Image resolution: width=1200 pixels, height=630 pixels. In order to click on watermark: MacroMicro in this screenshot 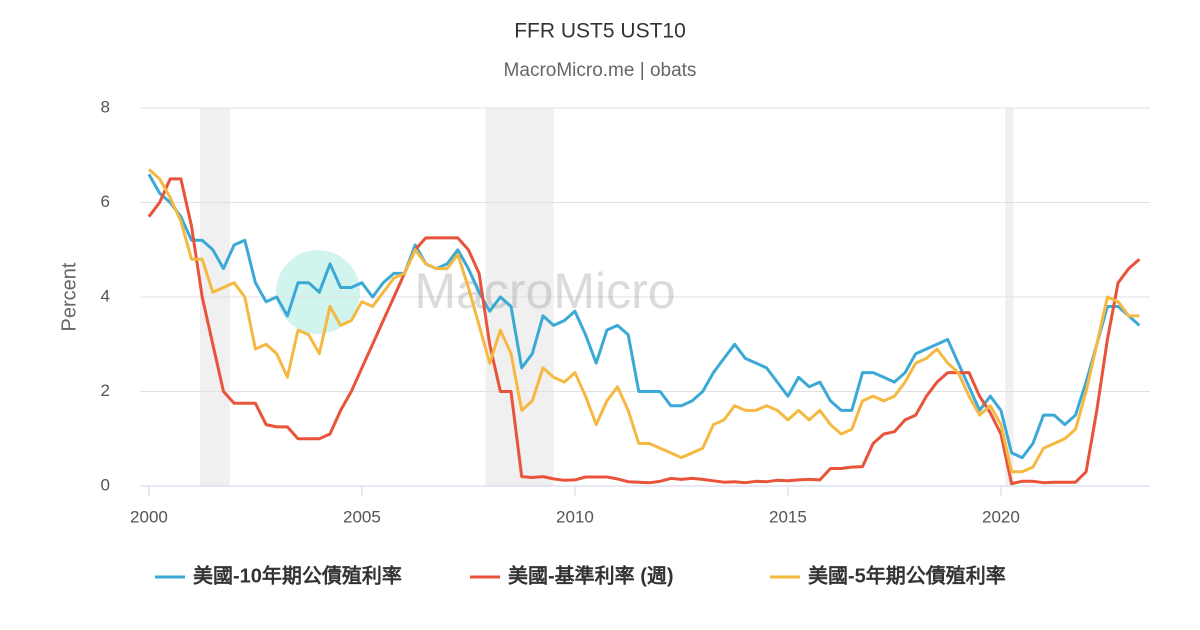, I will do `click(544, 291)`.